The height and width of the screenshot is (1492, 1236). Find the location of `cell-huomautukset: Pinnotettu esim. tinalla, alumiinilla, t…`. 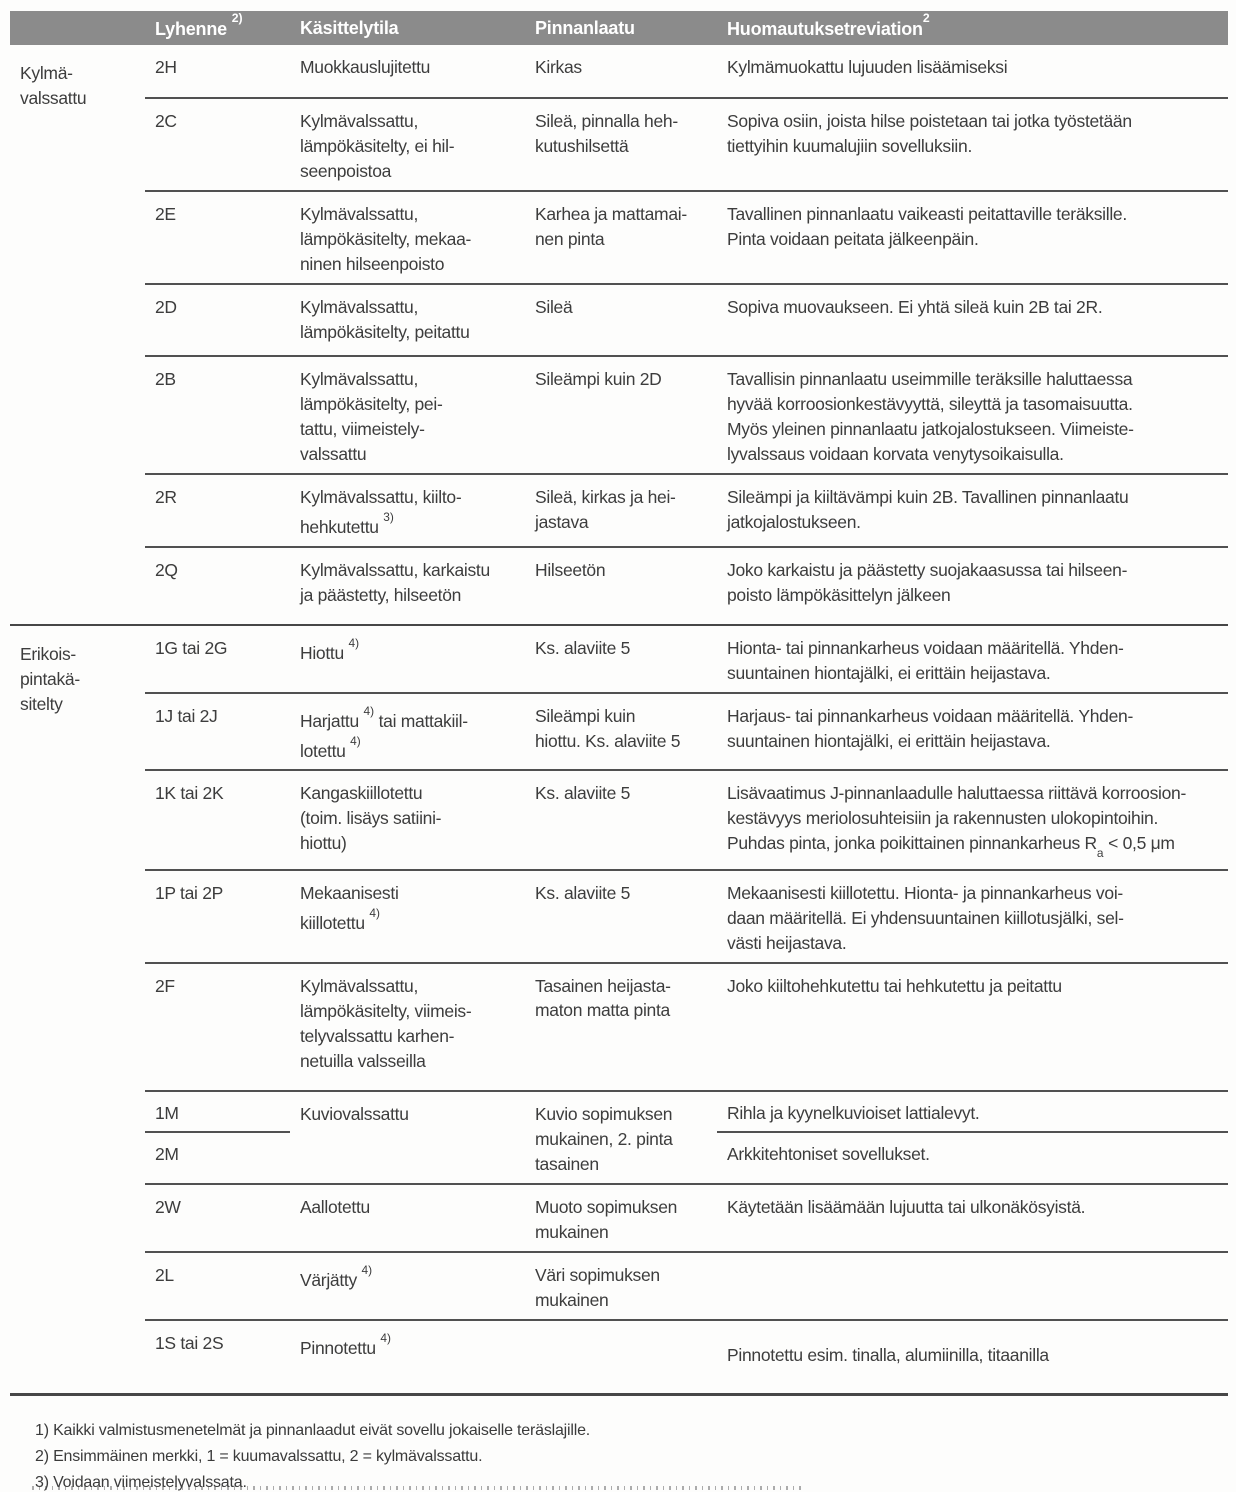

cell-huomautukset: Pinnotettu esim. tinalla, alumiinilla, t… is located at coordinates (888, 1354).